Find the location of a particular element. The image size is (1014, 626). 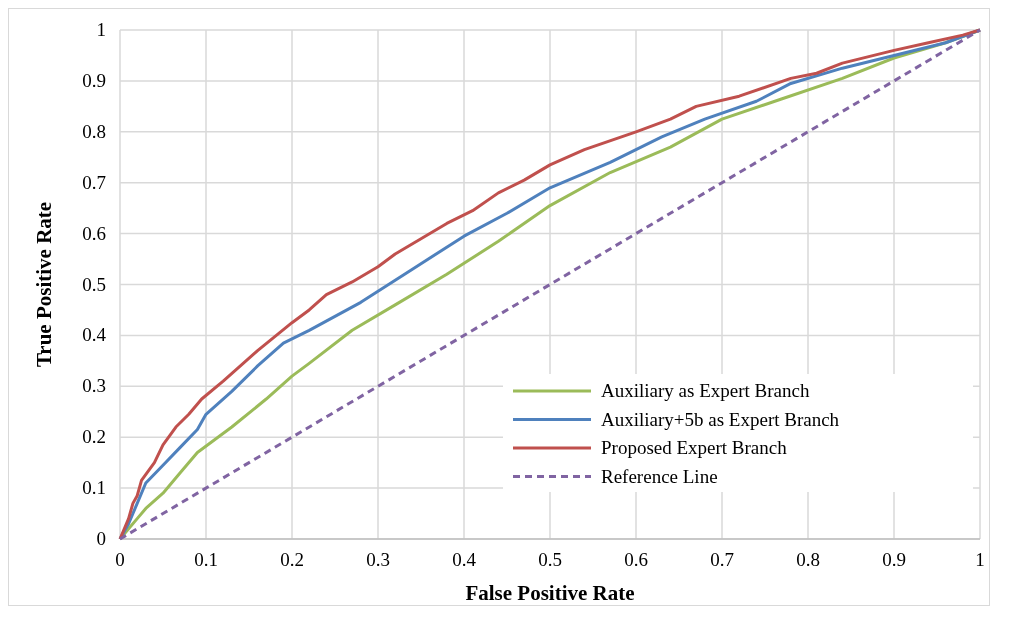

y-tick-label: 0.1 is located at coordinates (94, 488).